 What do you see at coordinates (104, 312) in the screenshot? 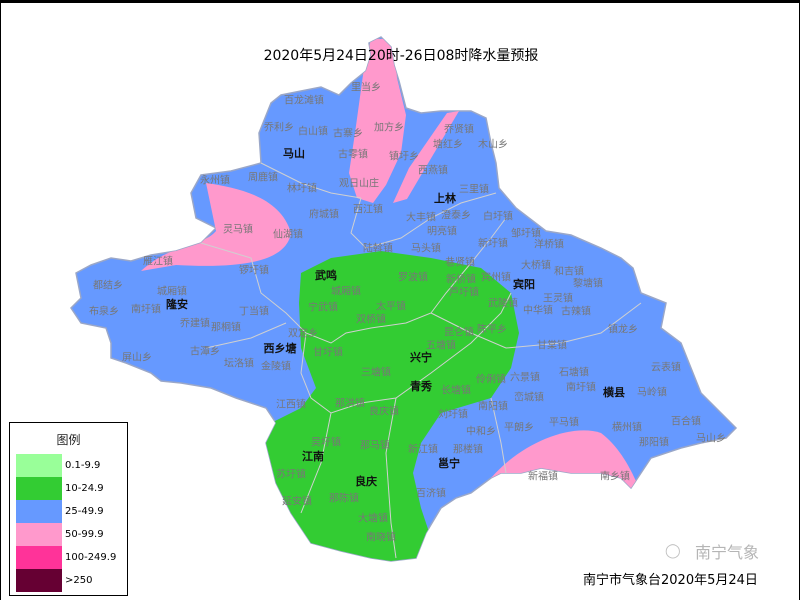
I see `town-label: 布泉乡` at bounding box center [104, 312].